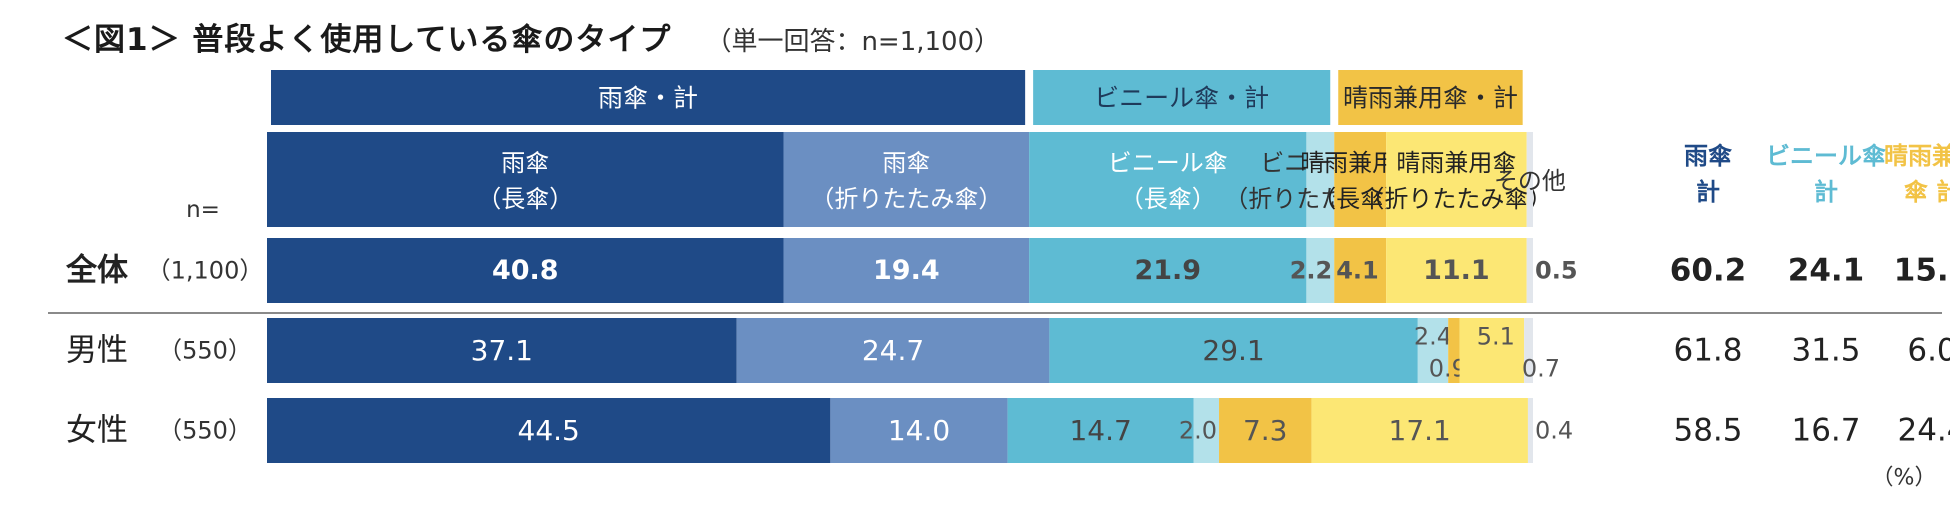 The height and width of the screenshot is (506, 1950). Describe the element at coordinates (1311, 271) in the screenshot. I see `bar-value-label-1-4: 2.2` at that location.